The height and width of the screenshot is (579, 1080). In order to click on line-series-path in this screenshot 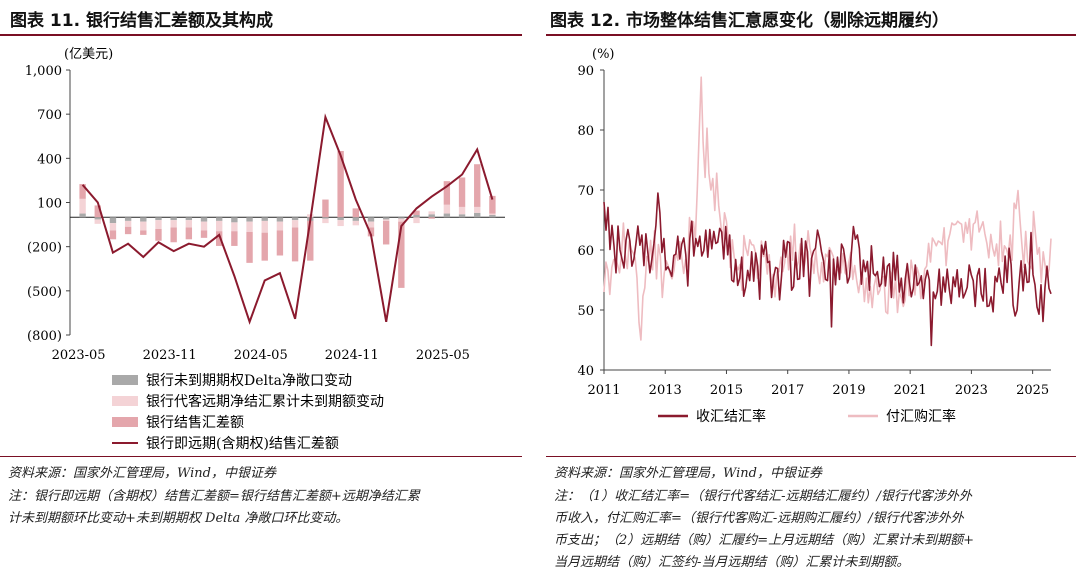, I will do `click(287, 219)`.